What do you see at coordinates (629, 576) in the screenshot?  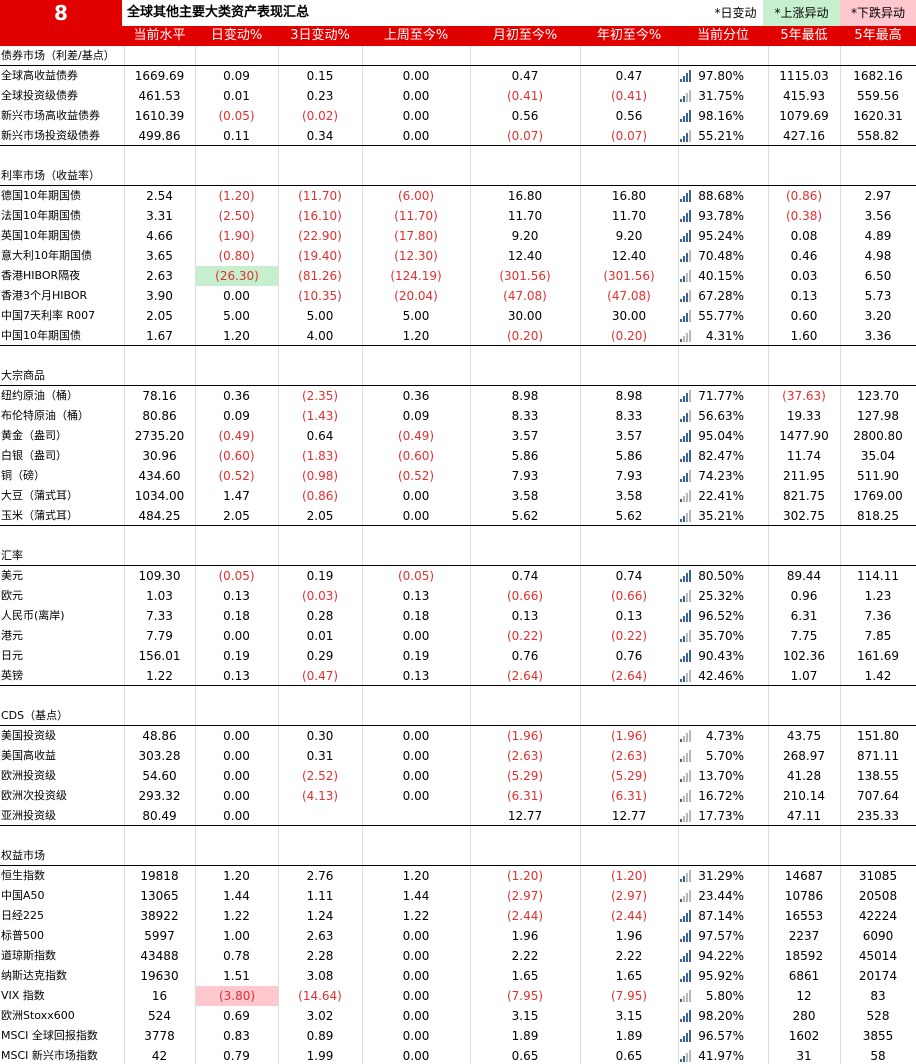 I see `value-cell: 0.74` at bounding box center [629, 576].